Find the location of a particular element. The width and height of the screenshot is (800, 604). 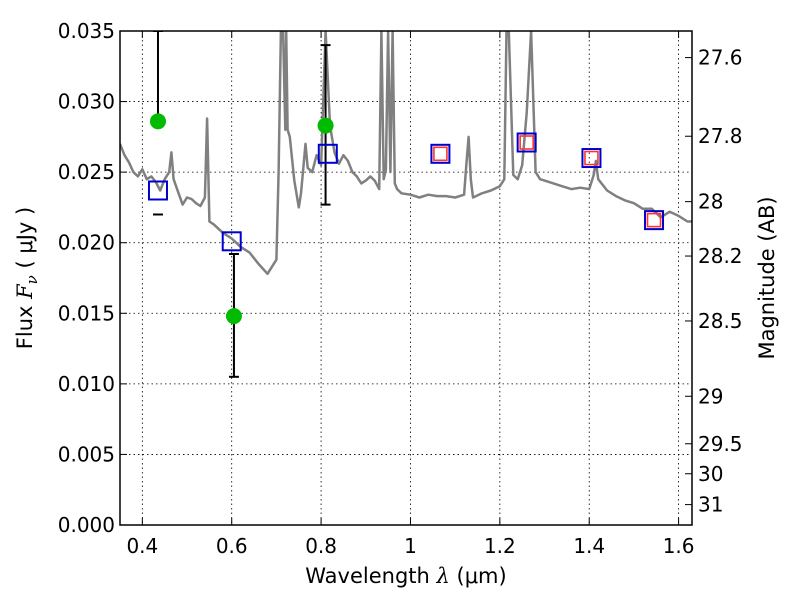

x-tick-label: 0.8 is located at coordinates (321, 546).